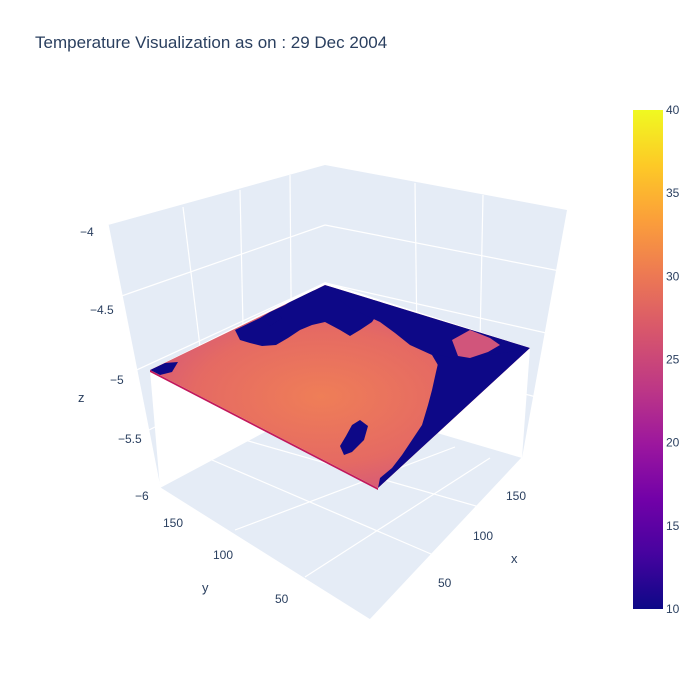  Describe the element at coordinates (173, 523) in the screenshot. I see `y-tick-150: 150` at that location.